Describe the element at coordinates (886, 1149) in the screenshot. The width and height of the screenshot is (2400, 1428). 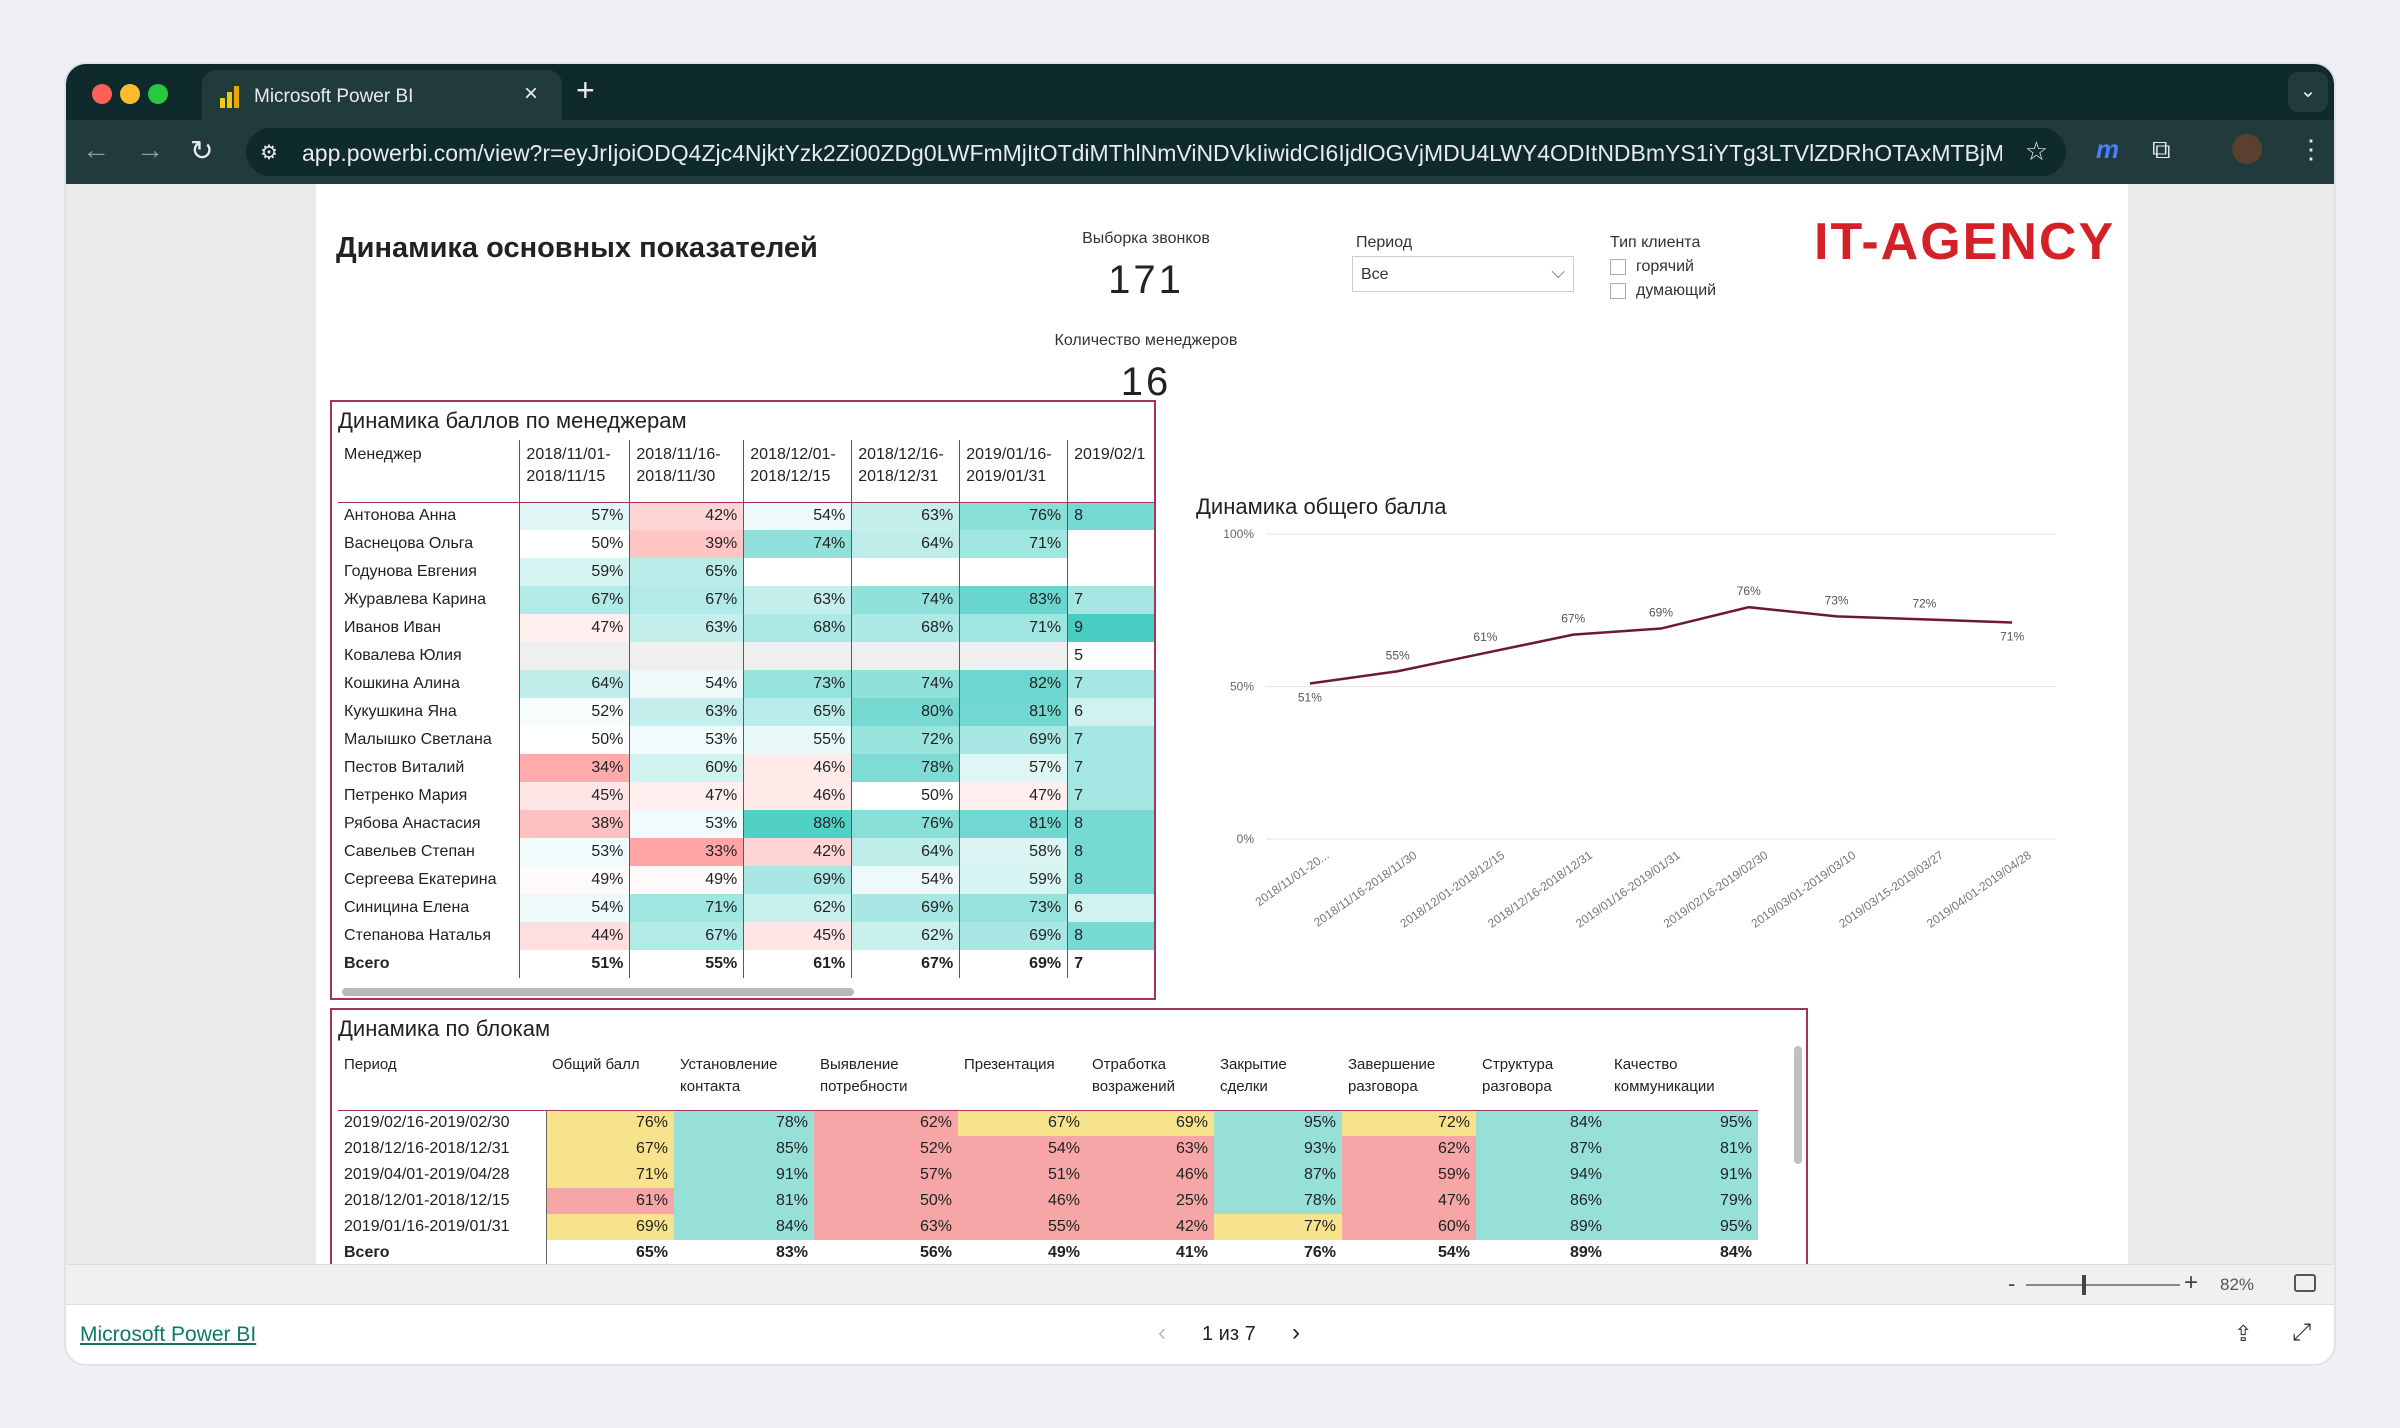
I see `score-cell: 52%` at that location.